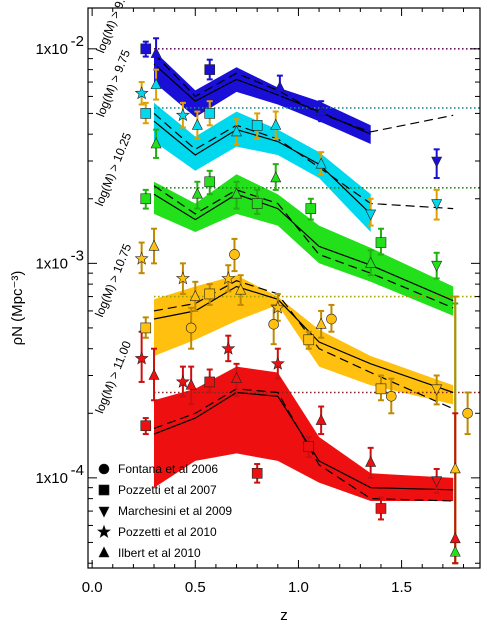 The width and height of the screenshot is (491, 632). I want to click on legend-label: Ilbert et al 2010, so click(159, 553).